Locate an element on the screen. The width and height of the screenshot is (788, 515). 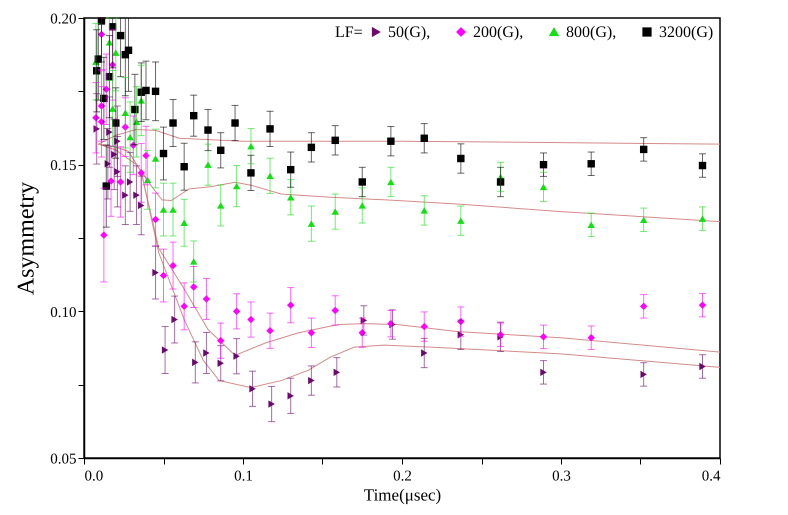
x-tick-label: 0.4 is located at coordinates (711, 476).